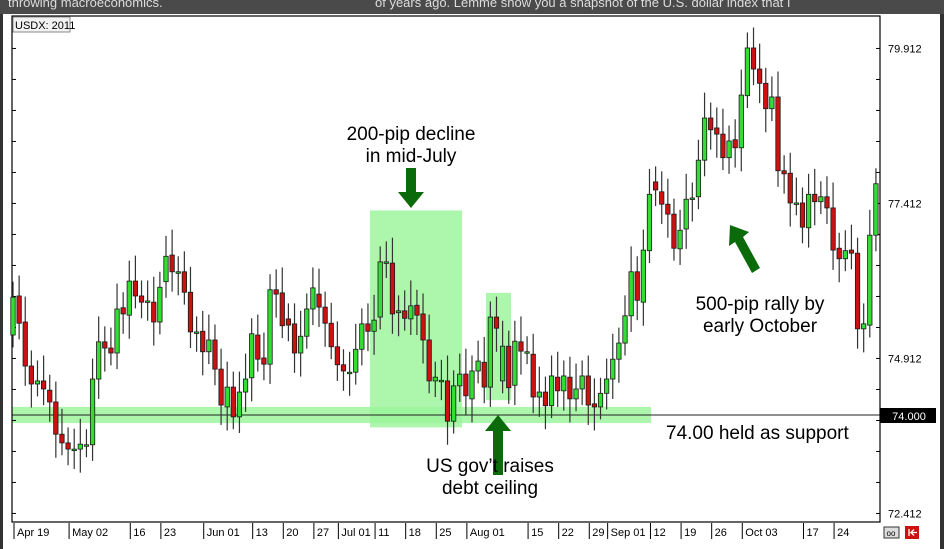  Describe the element at coordinates (942, 281) in the screenshot. I see `window-edge-right` at that location.